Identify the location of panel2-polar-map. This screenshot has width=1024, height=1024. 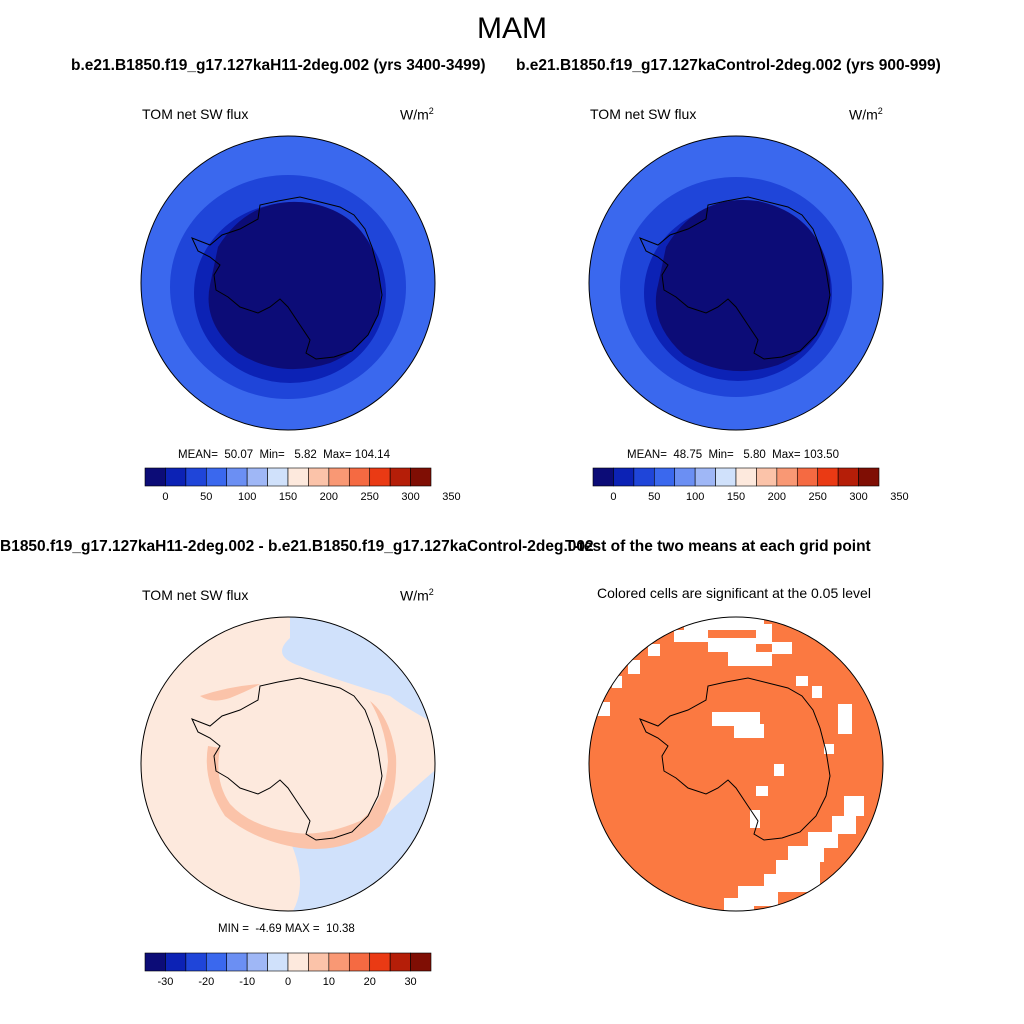
(736, 283).